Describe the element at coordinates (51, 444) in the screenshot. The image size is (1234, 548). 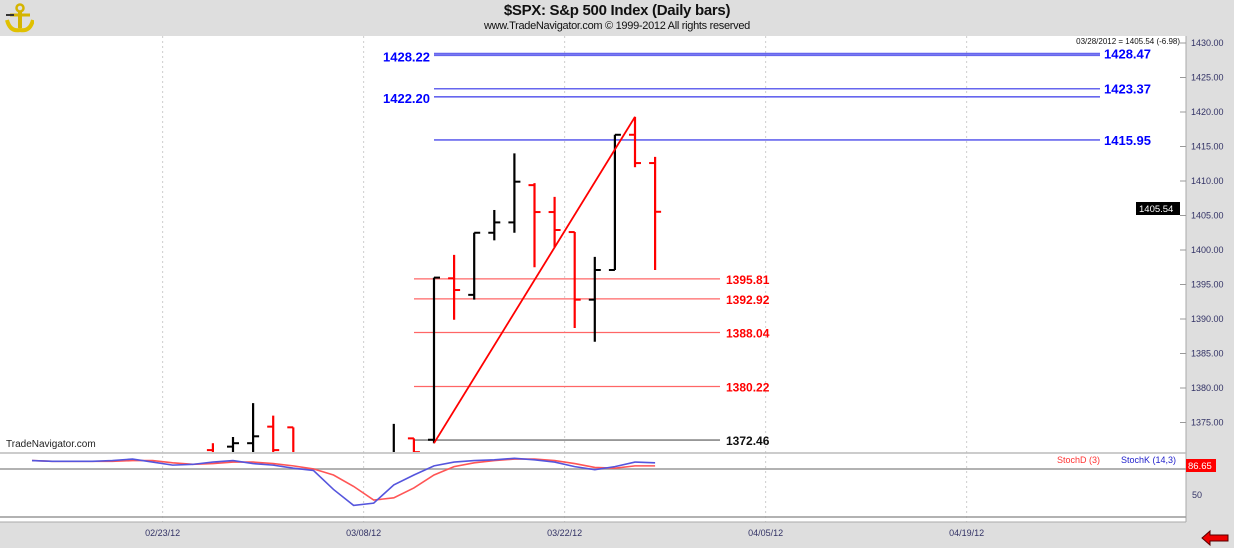
I see `watermark: TradeNavigator.com` at that location.